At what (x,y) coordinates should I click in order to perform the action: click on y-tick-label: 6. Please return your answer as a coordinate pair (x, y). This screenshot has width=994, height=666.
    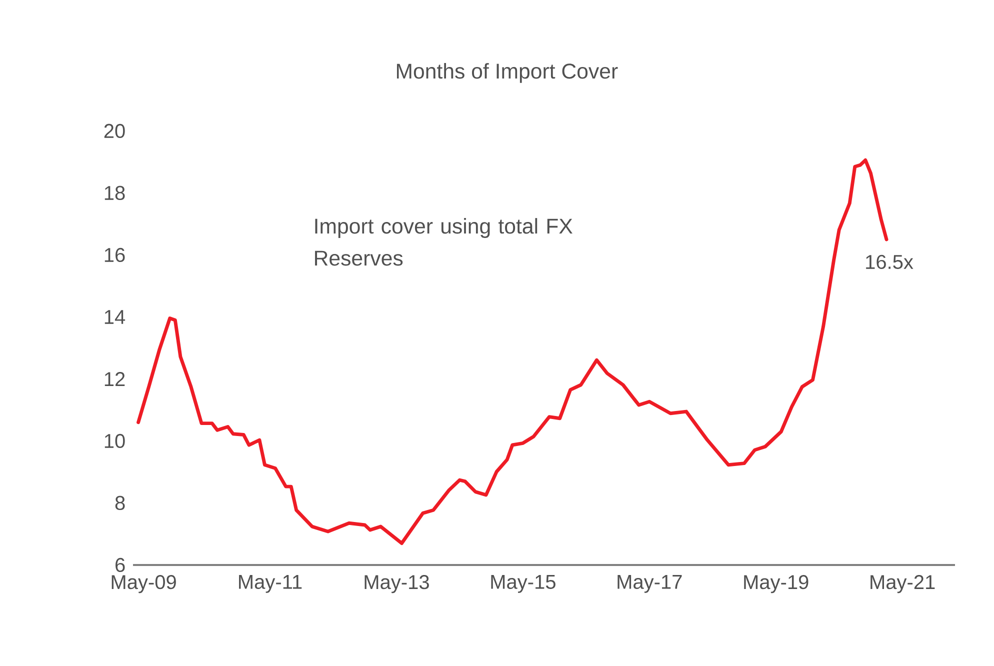
    Looking at the image, I should click on (120, 565).